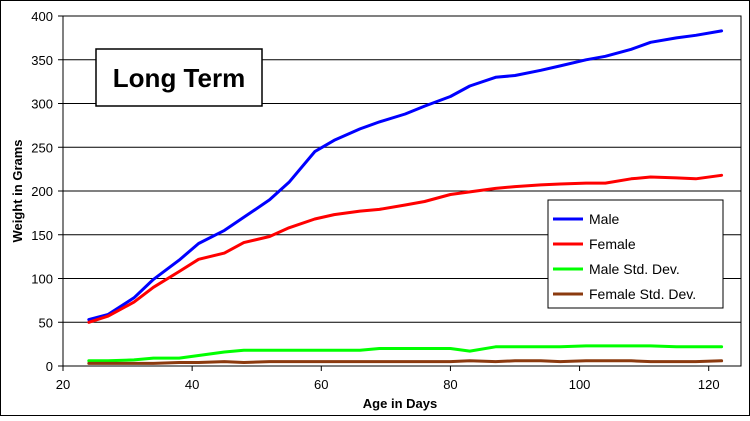 The width and height of the screenshot is (750, 421). Describe the element at coordinates (612, 244) in the screenshot. I see `legend-label-female: Female` at that location.